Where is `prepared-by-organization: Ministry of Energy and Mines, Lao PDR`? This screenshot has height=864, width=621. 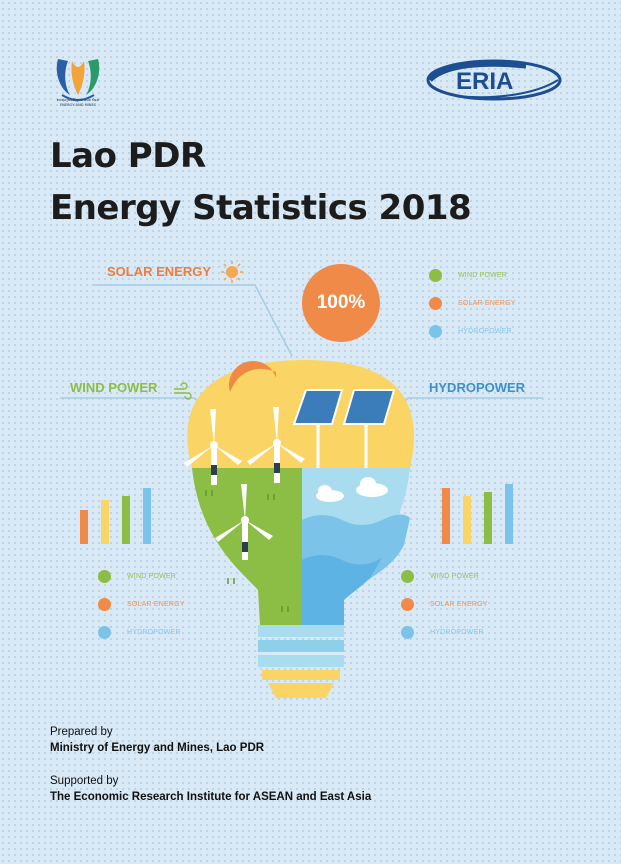
prepared-by-organization: Ministry of Energy and Mines, Lao PDR is located at coordinates (157, 748).